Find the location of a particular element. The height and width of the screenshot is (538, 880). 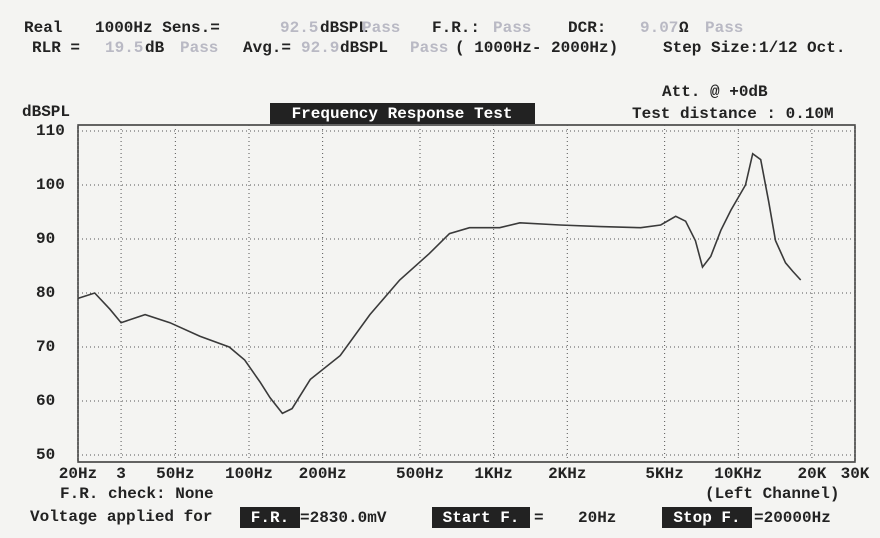

value: 92.5 is located at coordinates (299, 28).